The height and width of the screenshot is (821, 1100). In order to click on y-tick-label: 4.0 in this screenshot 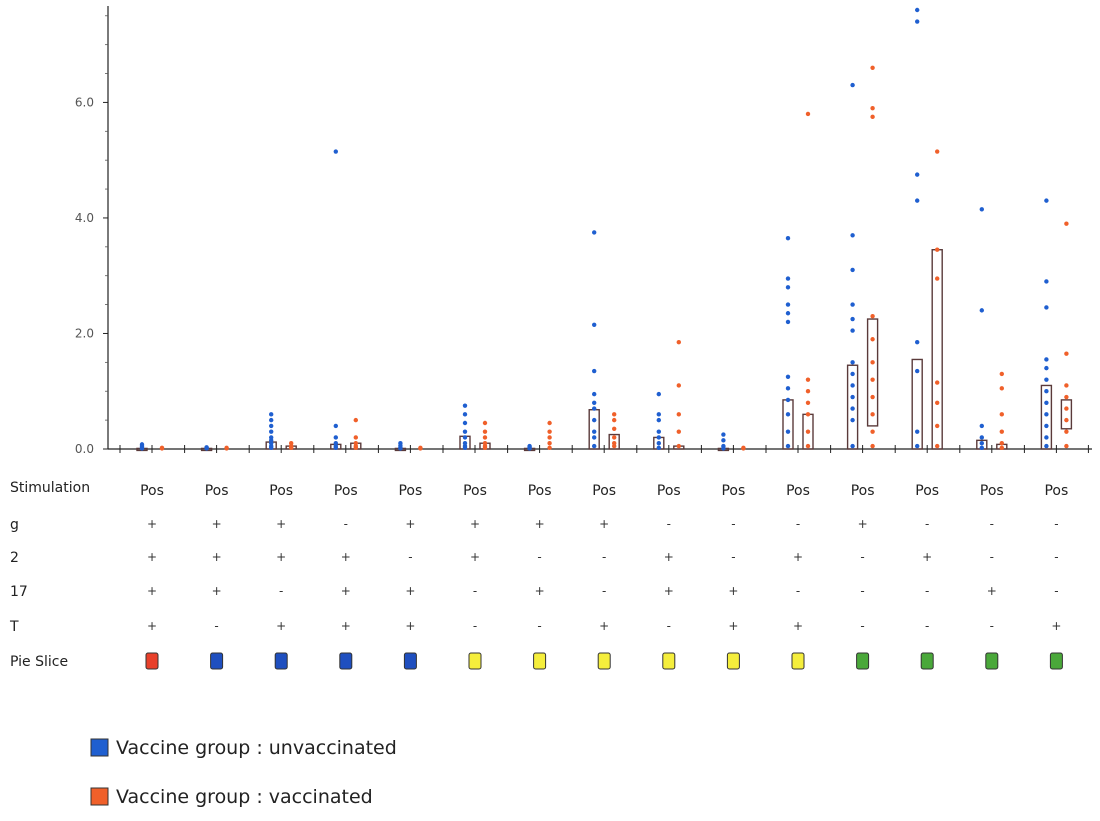, I will do `click(84, 218)`.